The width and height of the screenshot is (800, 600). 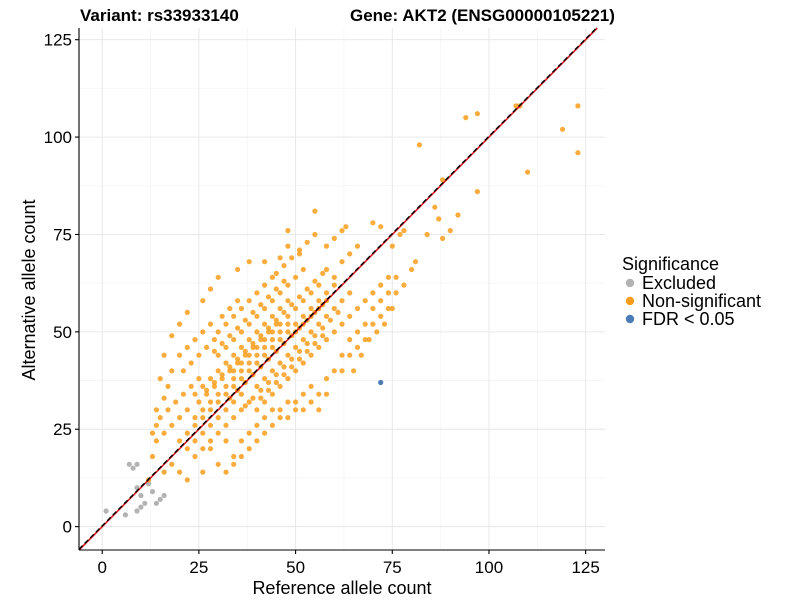 I want to click on x-tick-label: 25, so click(x=198, y=567).